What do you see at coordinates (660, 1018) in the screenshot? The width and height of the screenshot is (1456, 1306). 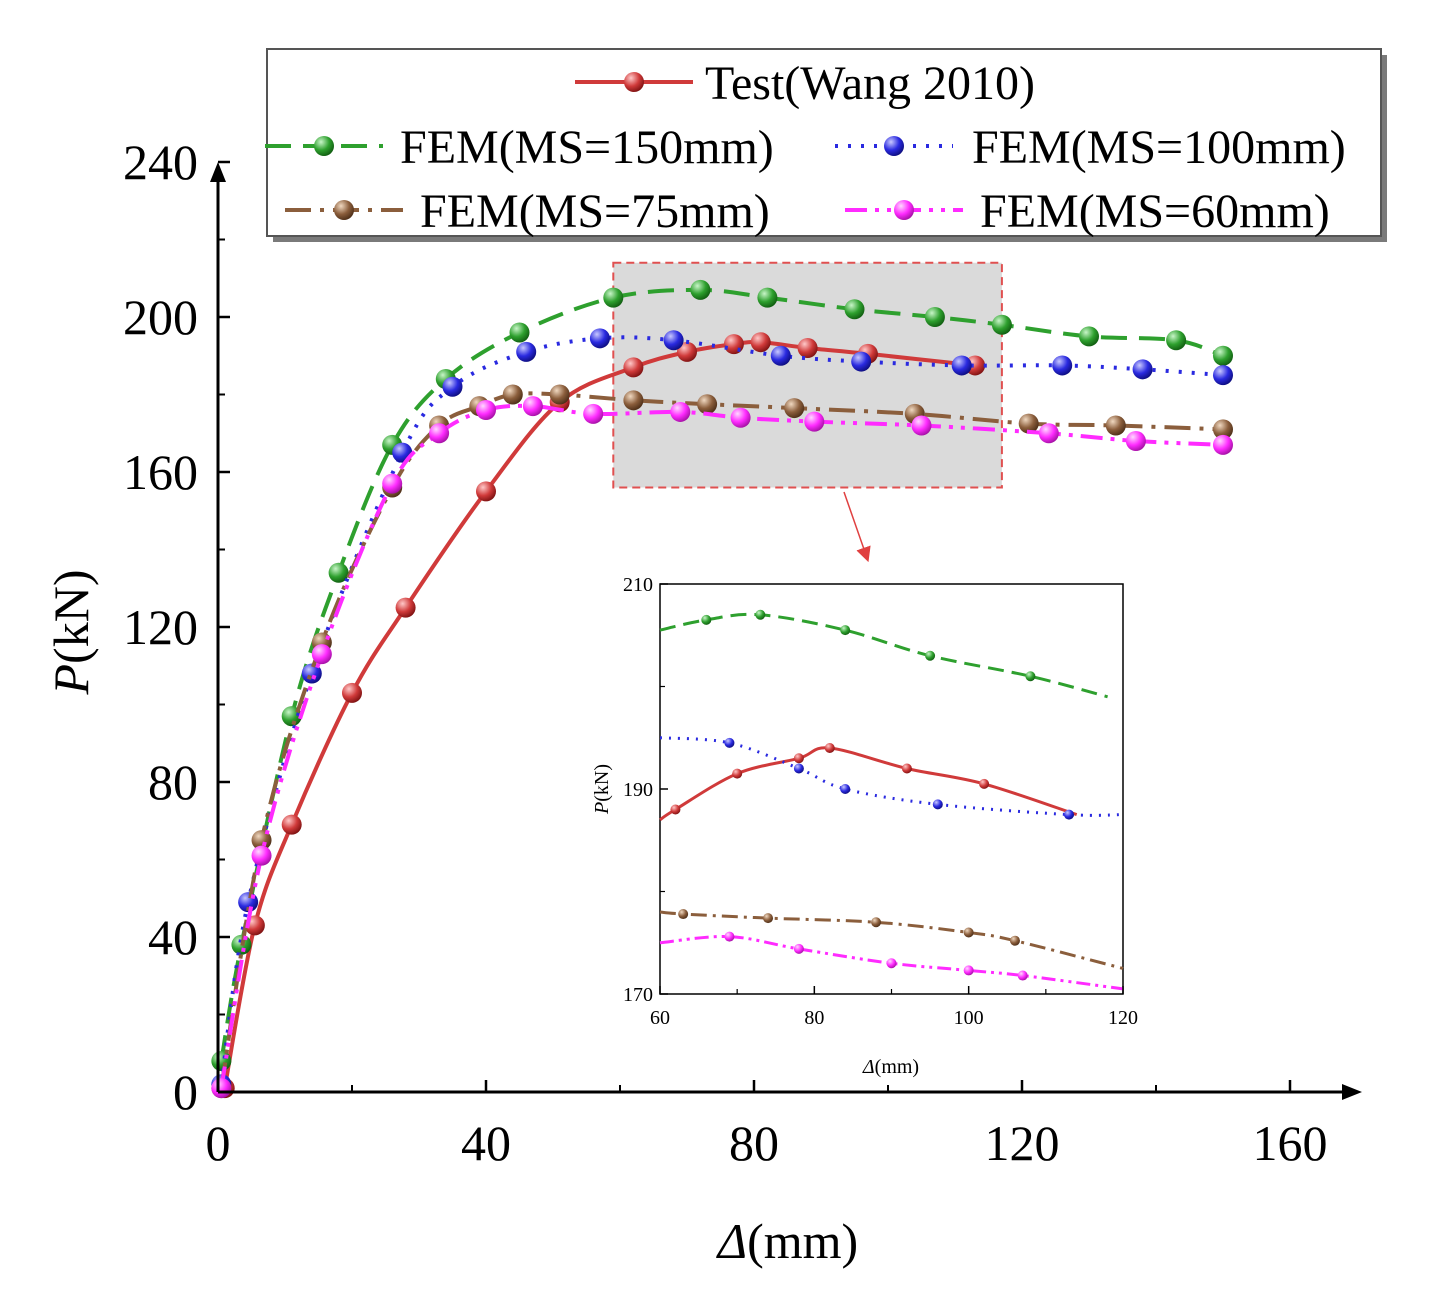 I see `inset-x-tick-label: 60` at bounding box center [660, 1018].